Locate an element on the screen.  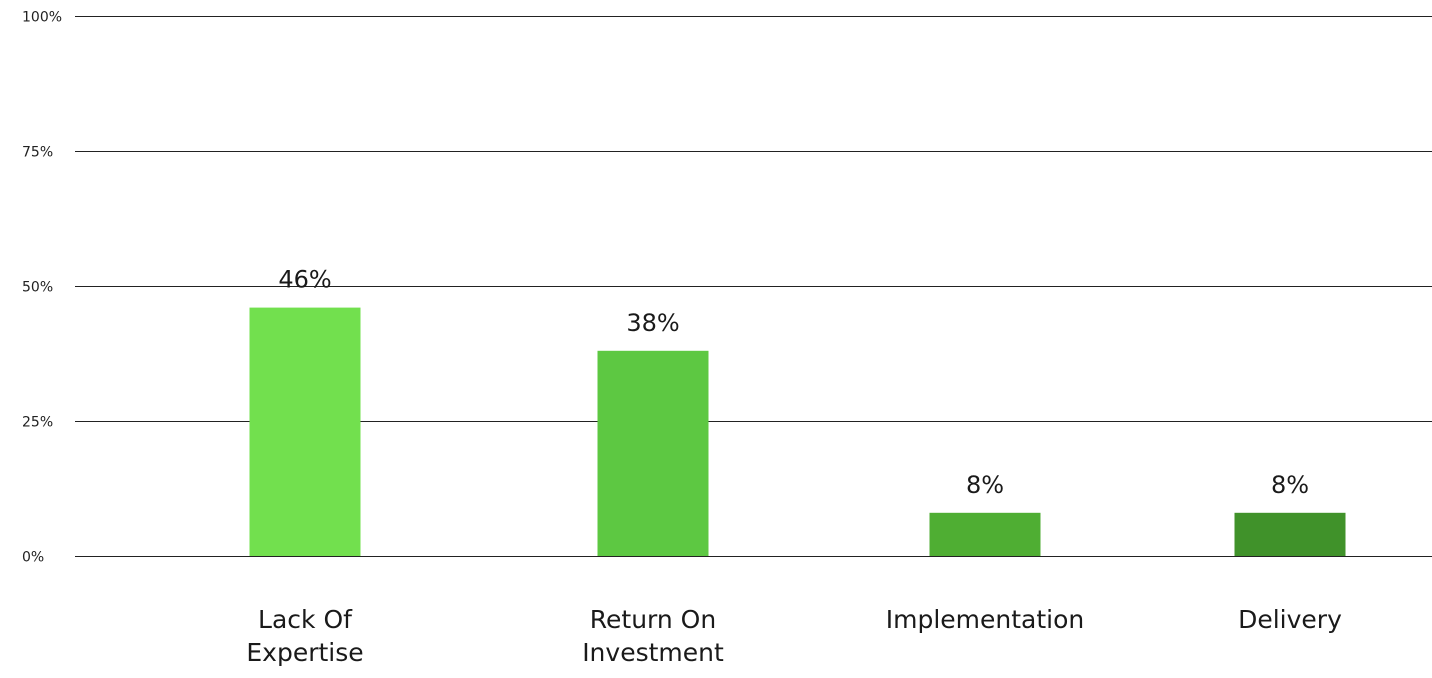
y-axis-tick-labels: 0% 25% 50% 75% 100% is located at coordinates (42, 288).